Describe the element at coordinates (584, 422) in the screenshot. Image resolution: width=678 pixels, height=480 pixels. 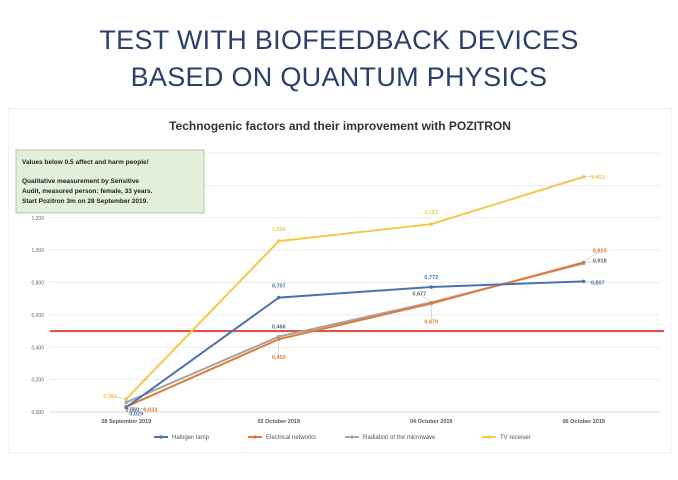
I see `x-tick-label: 06 October 2019` at that location.